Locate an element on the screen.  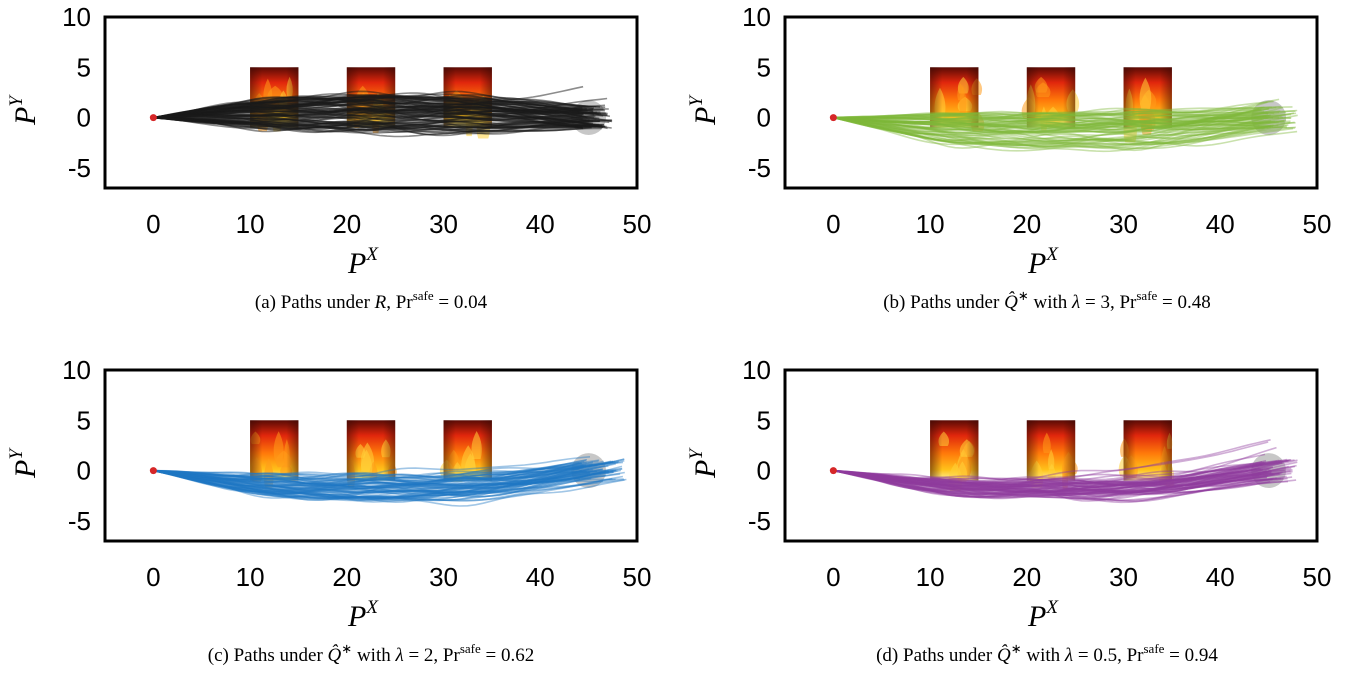
x-tick-label: 0 is located at coordinates (833, 577).